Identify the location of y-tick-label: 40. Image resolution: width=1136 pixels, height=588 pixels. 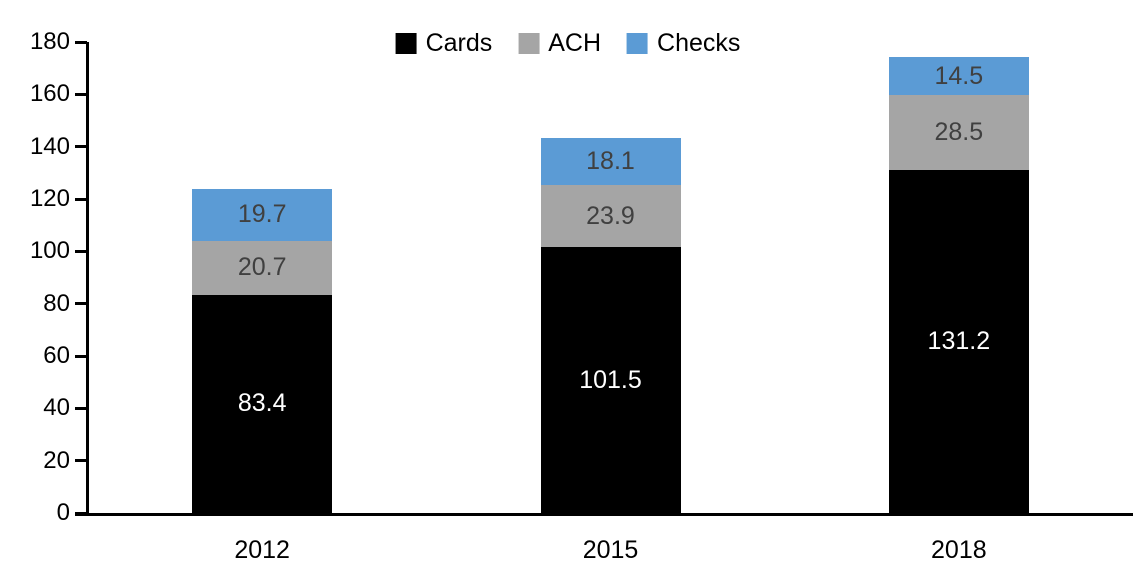
(56, 408).